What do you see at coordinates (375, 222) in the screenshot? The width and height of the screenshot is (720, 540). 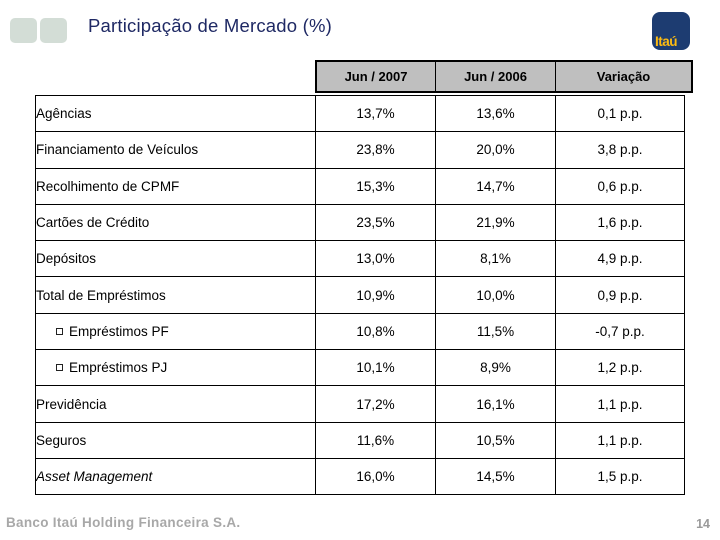 I see `value-jun-2007: 23,5%` at bounding box center [375, 222].